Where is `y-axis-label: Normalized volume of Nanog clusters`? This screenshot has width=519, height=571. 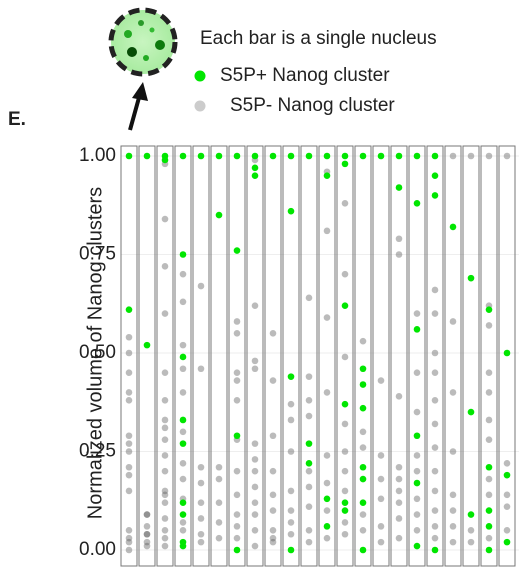
y-axis-label: Normalized volume of Nanog clusters is located at coordinates (95, 353).